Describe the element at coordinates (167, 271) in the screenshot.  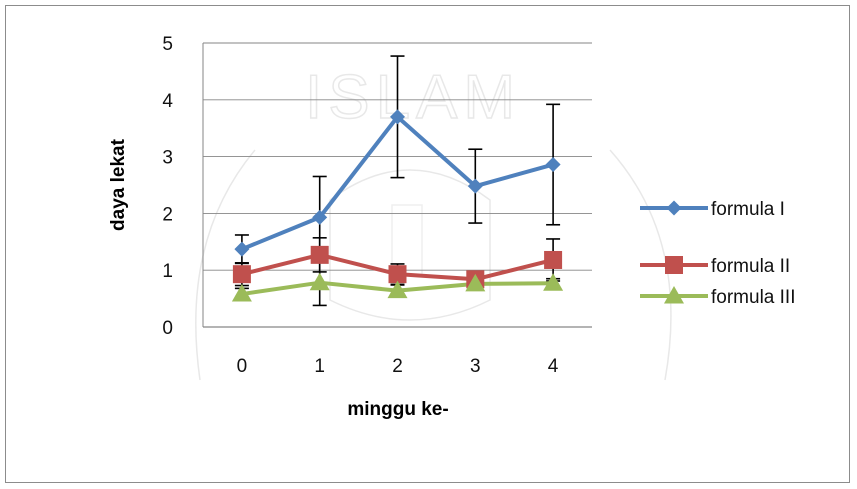
I see `y-tick-label: 1` at that location.